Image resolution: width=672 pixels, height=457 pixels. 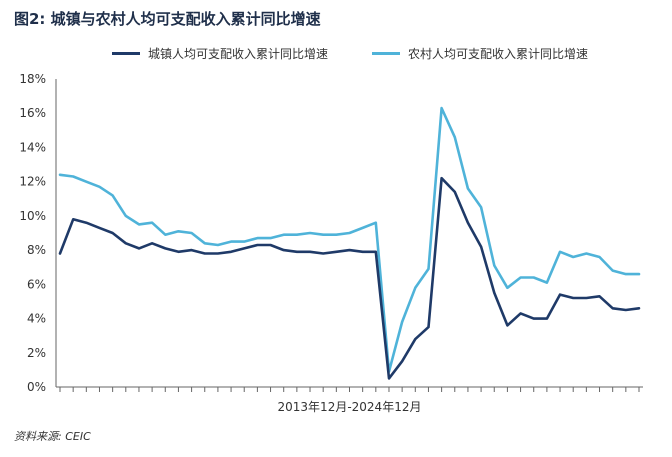 I want to click on legend-item-urban: 城镇人均可支配收入累计同比增速, so click(x=220, y=53).